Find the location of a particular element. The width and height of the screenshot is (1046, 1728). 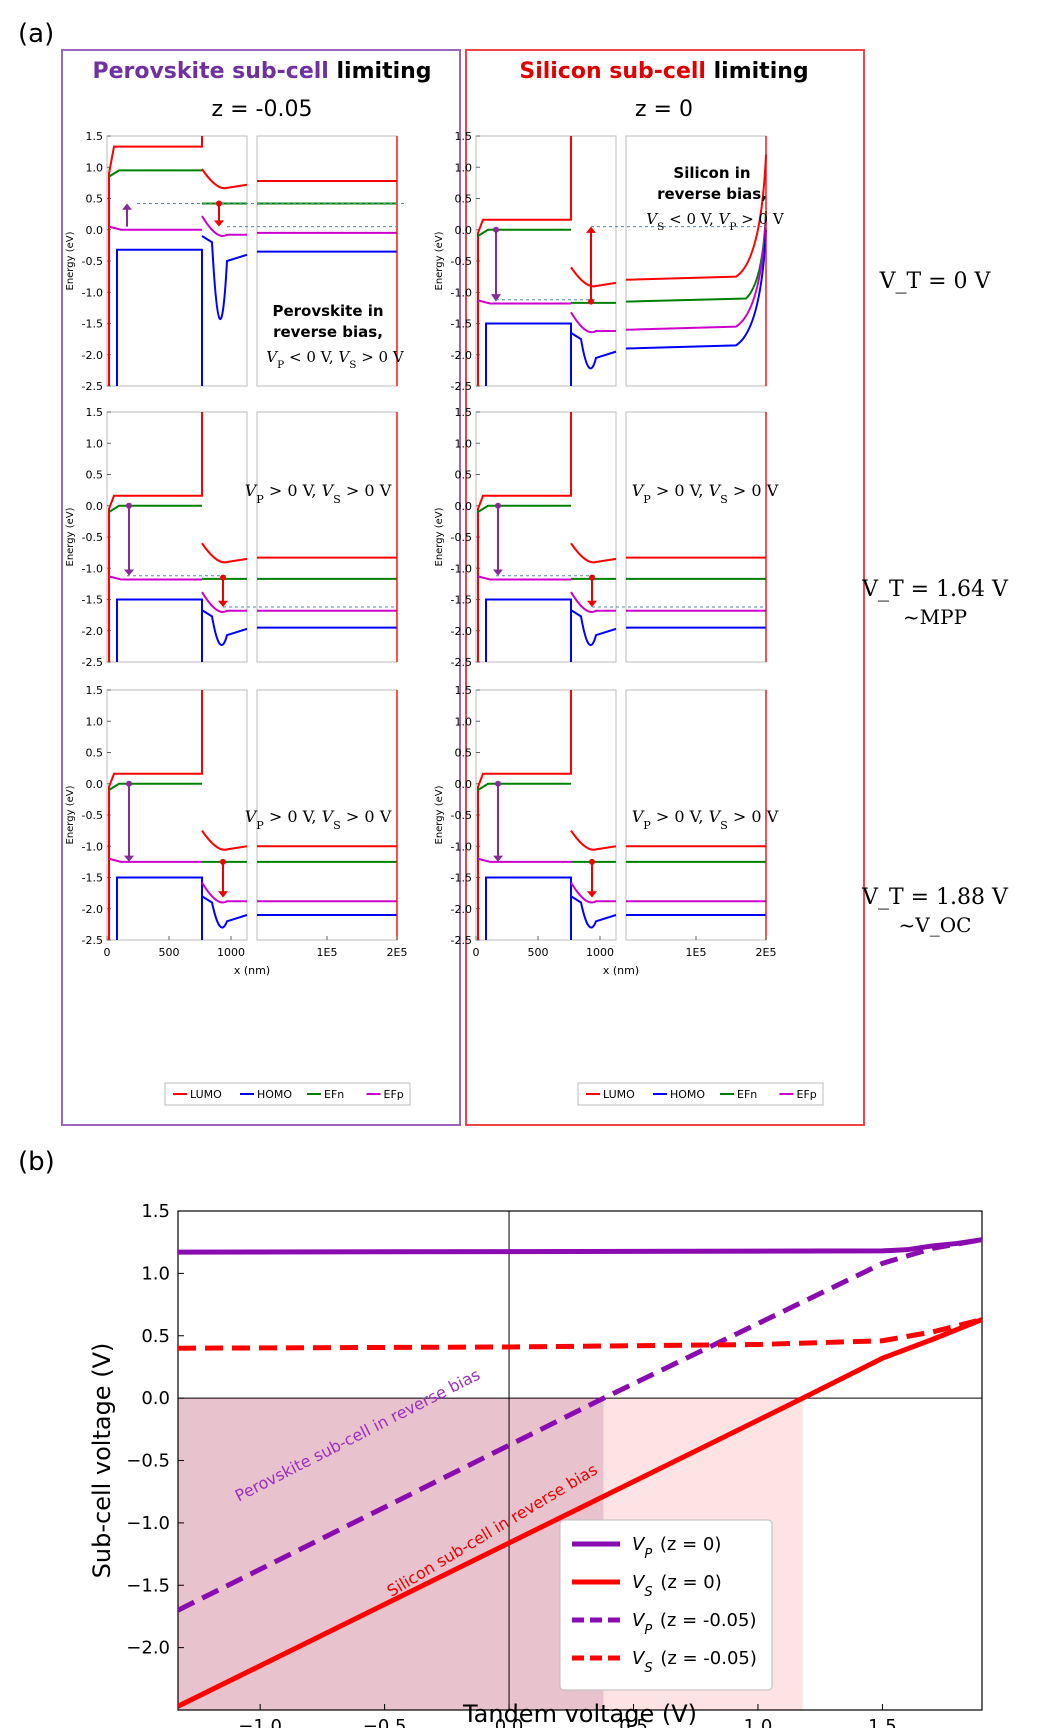

right-column-title: Silicon sub-cell limiting is located at coordinates (663, 71).